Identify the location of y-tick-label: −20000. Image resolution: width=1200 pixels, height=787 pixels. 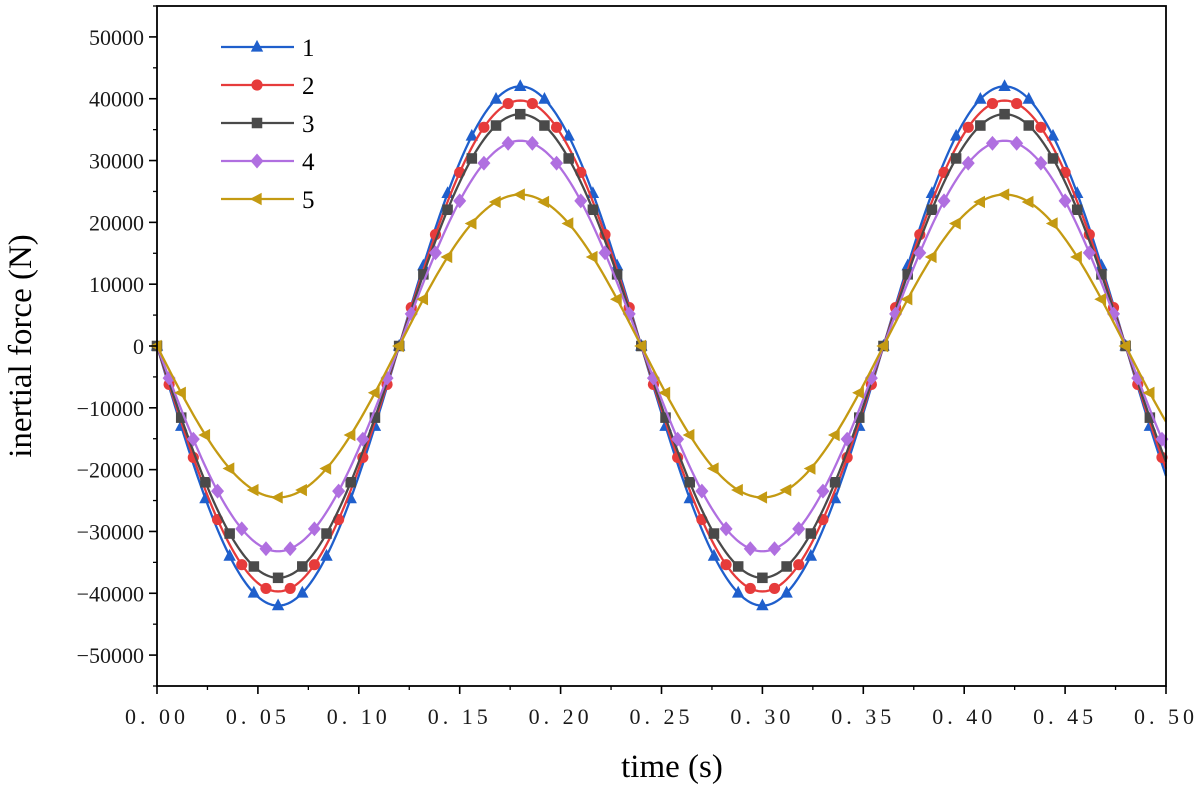
(110, 470).